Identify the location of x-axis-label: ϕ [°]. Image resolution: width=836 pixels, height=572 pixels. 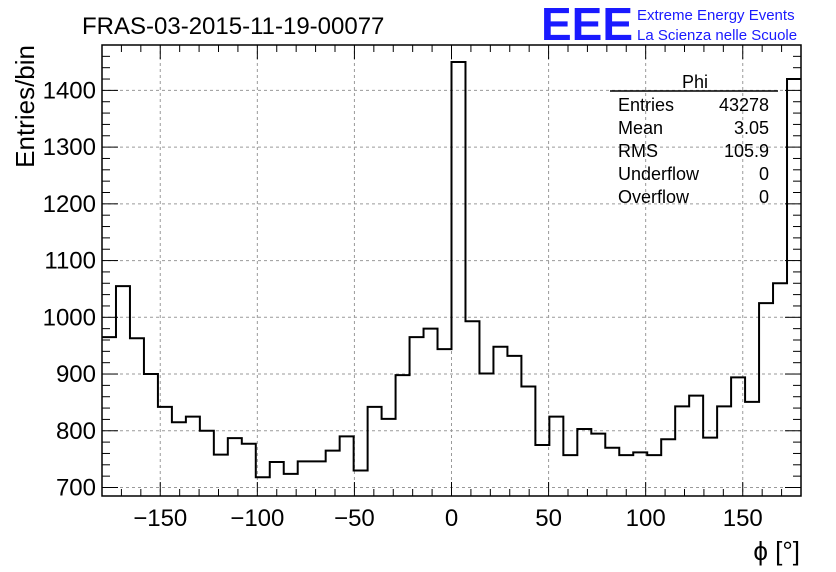
(776, 551).